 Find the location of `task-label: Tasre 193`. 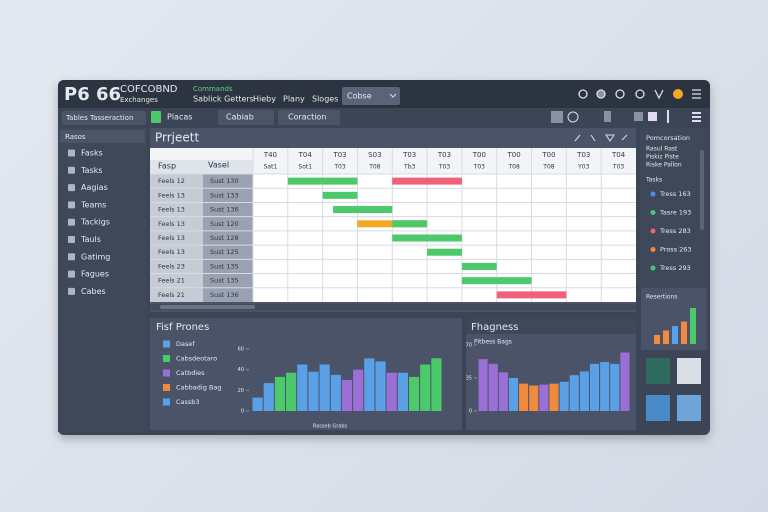

task-label: Tasre 193 is located at coordinates (675, 213).